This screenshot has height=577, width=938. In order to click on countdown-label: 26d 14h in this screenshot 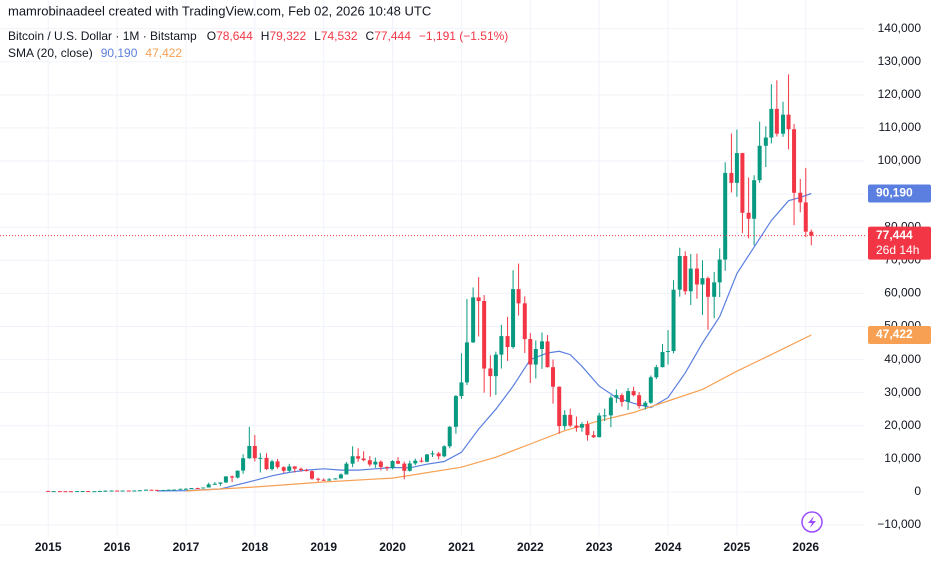, I will do `click(897, 250)`.